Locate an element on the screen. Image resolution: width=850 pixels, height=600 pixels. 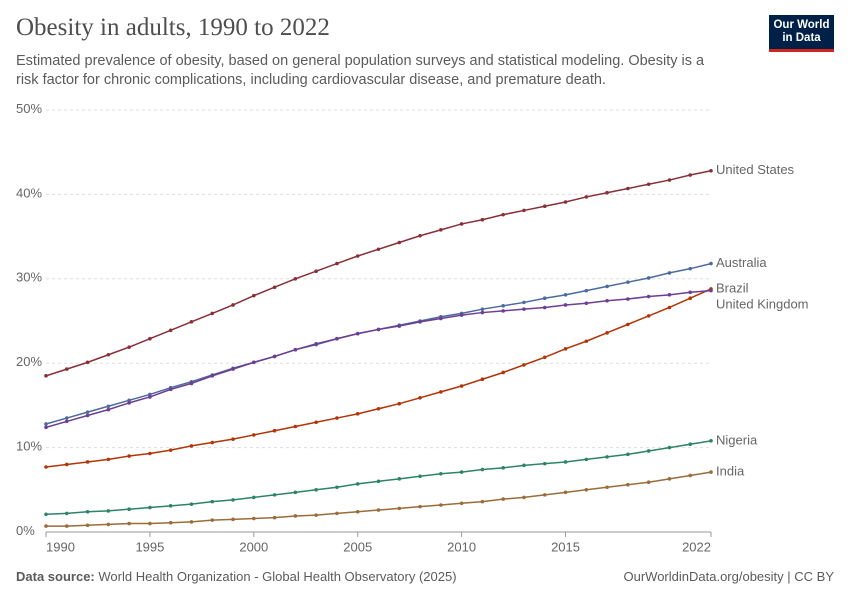
x-tick-label: 2005 is located at coordinates (357, 546).